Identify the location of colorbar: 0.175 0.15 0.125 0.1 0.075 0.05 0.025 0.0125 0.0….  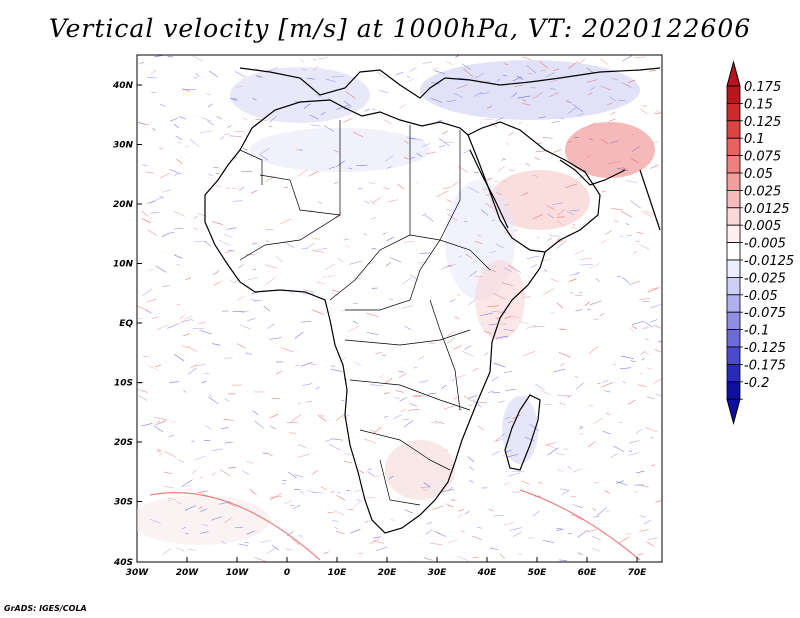
(760, 243).